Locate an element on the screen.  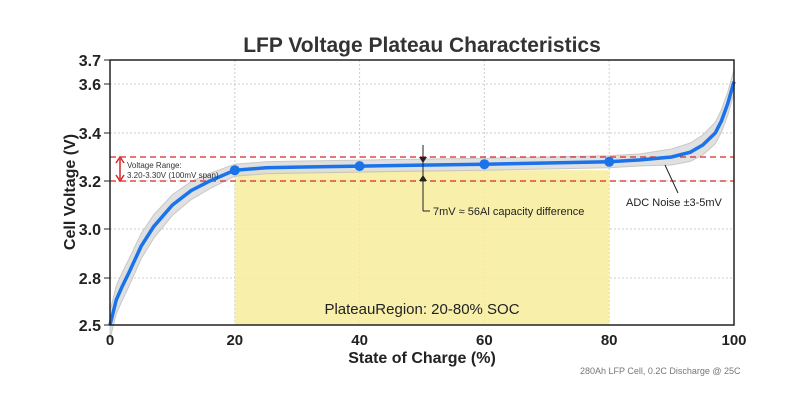
y-tick-label: 3.4 is located at coordinates (90, 134).